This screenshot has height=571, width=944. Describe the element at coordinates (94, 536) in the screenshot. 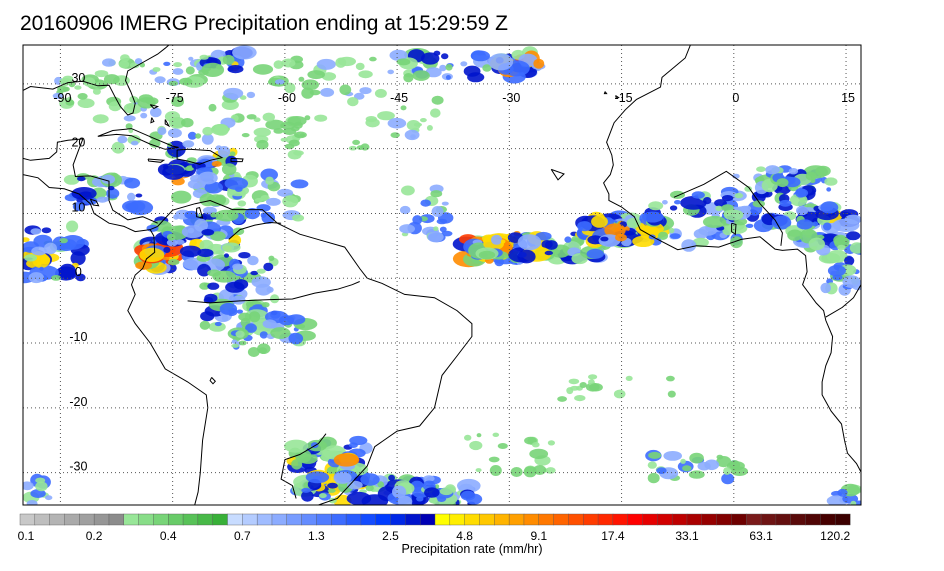

I see `colorbar-tick-label: 0.2` at that location.